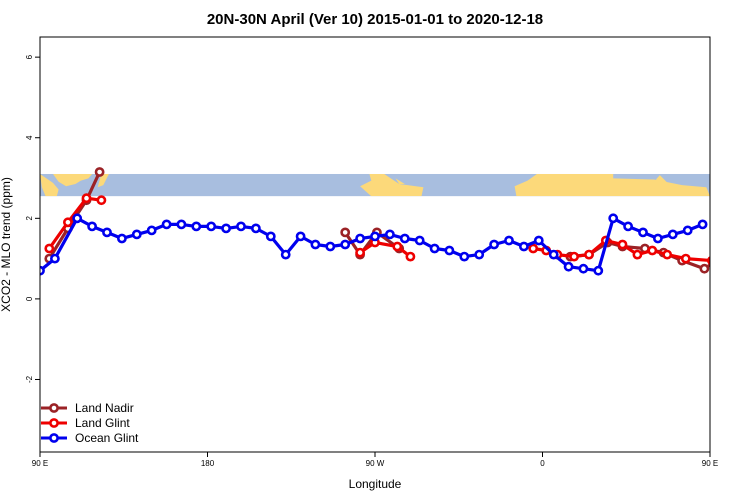 This screenshot has width=750, height=500. Describe the element at coordinates (29, 137) in the screenshot. I see `y-tick-label: 4` at that location.